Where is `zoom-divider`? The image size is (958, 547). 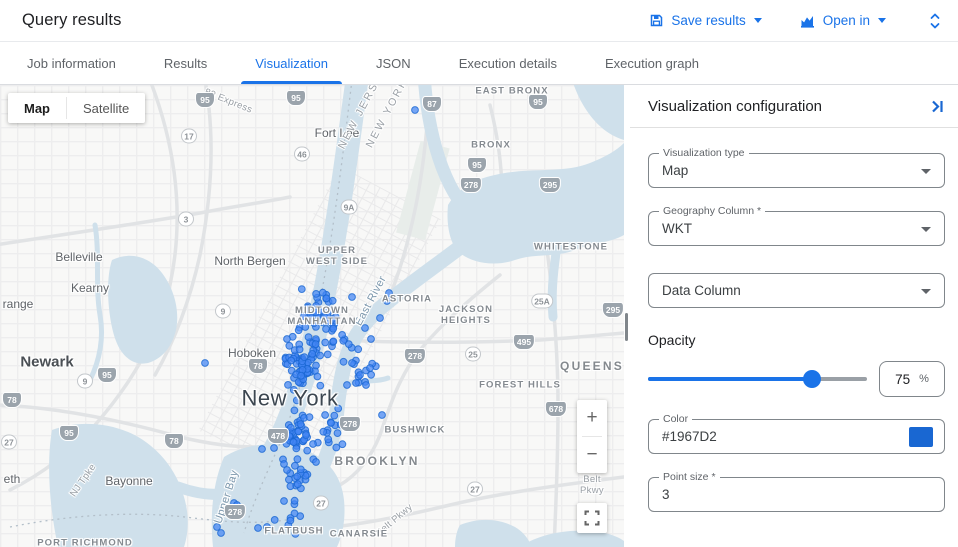
zoom-divider is located at coordinates (592, 436).